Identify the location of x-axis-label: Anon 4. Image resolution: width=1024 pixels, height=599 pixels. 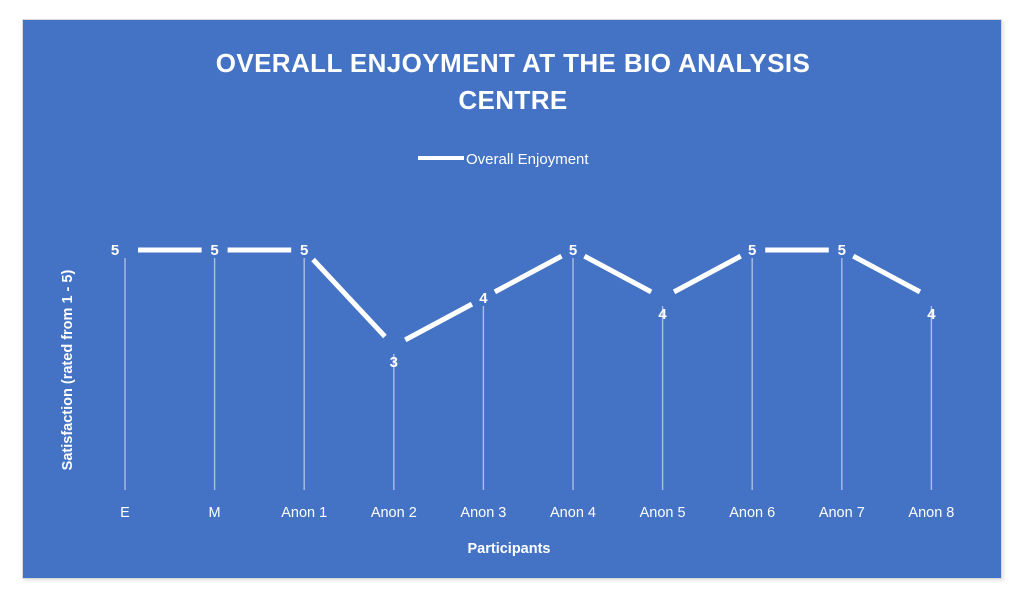
(573, 513).